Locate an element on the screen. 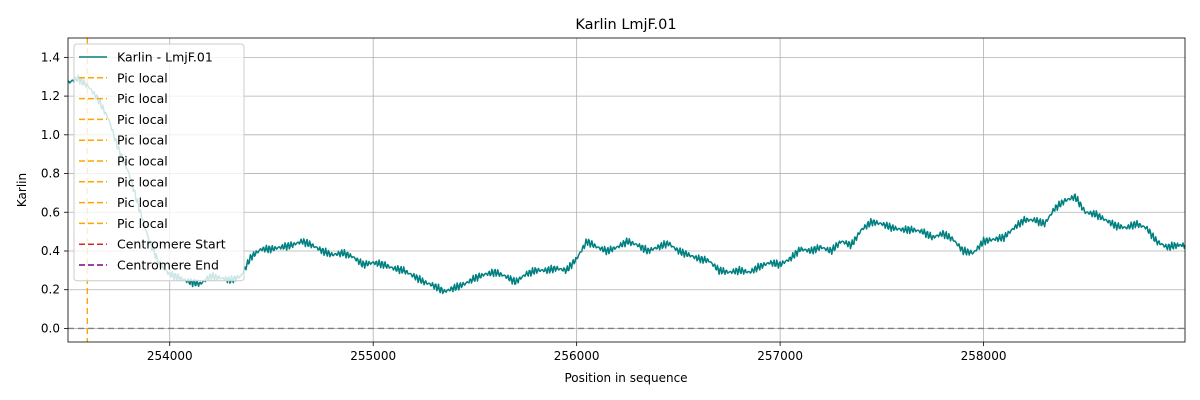 The height and width of the screenshot is (400, 1200). legend-label: Karlin - LmjF.01 is located at coordinates (165, 57).